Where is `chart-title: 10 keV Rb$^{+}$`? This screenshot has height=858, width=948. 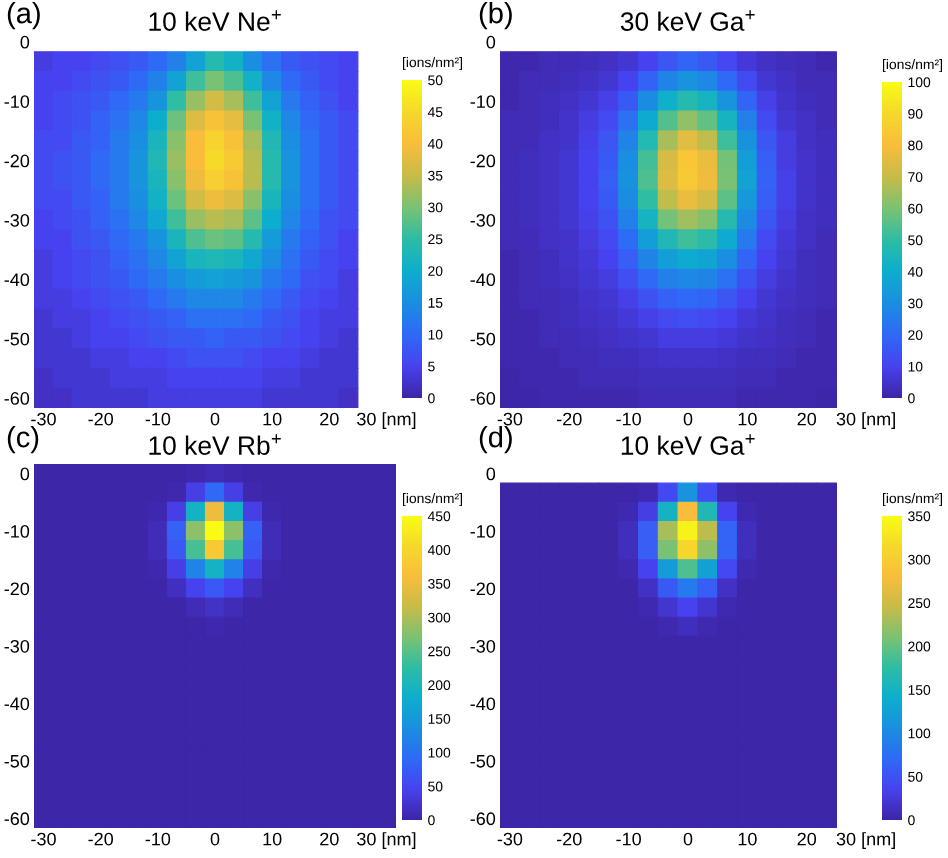 chart-title: 10 keV Rb$^{+}$ is located at coordinates (215, 444).